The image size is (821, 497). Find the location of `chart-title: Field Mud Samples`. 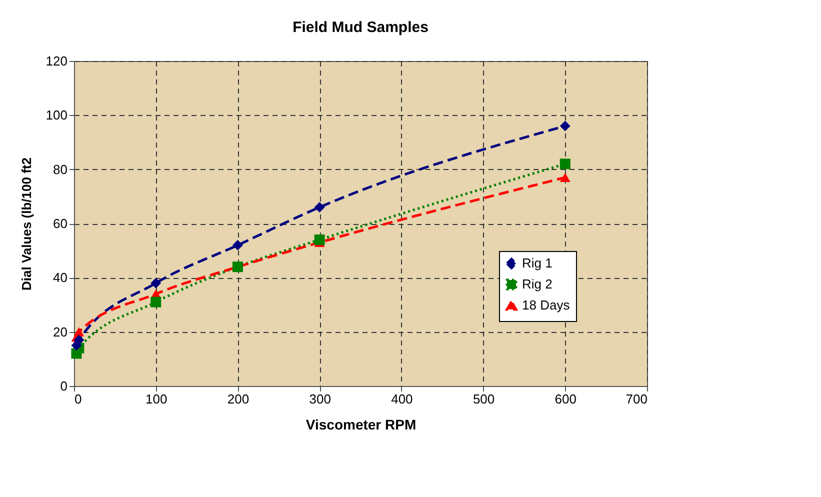

chart-title: Field Mud Samples is located at coordinates (360, 27).